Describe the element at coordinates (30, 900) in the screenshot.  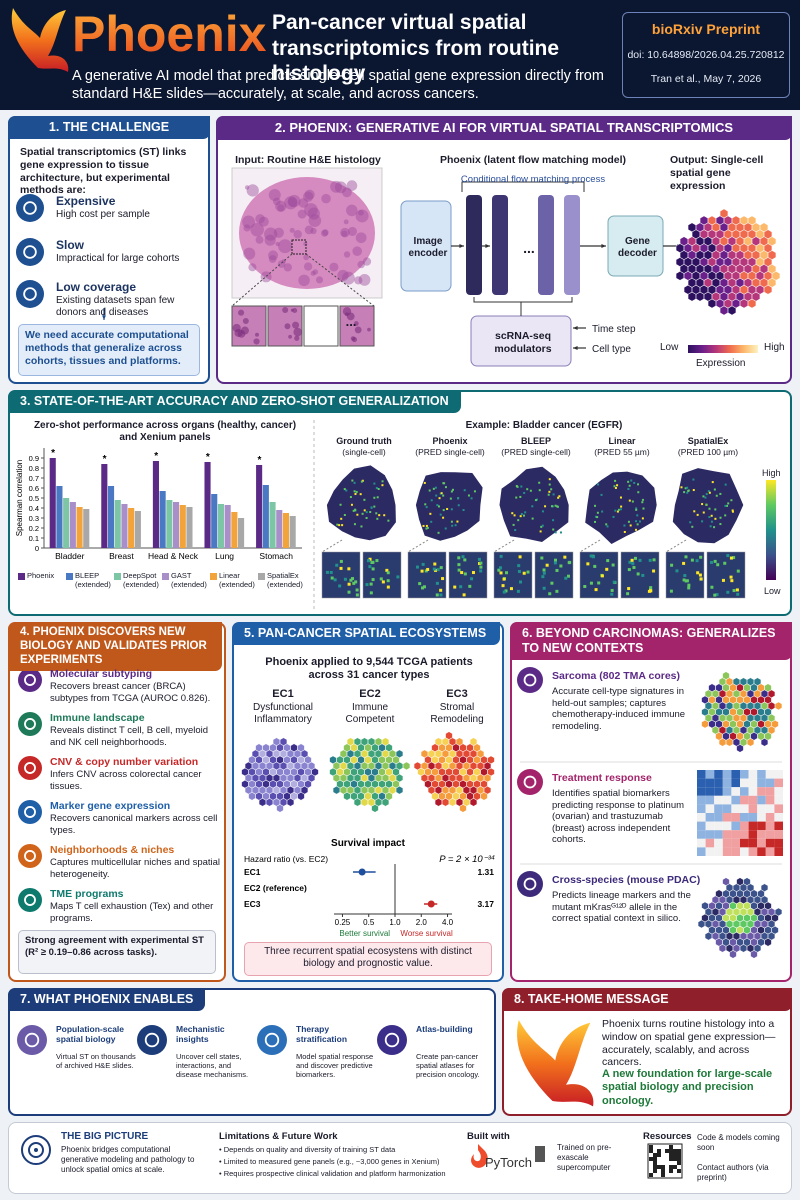
I see `icon` at that location.